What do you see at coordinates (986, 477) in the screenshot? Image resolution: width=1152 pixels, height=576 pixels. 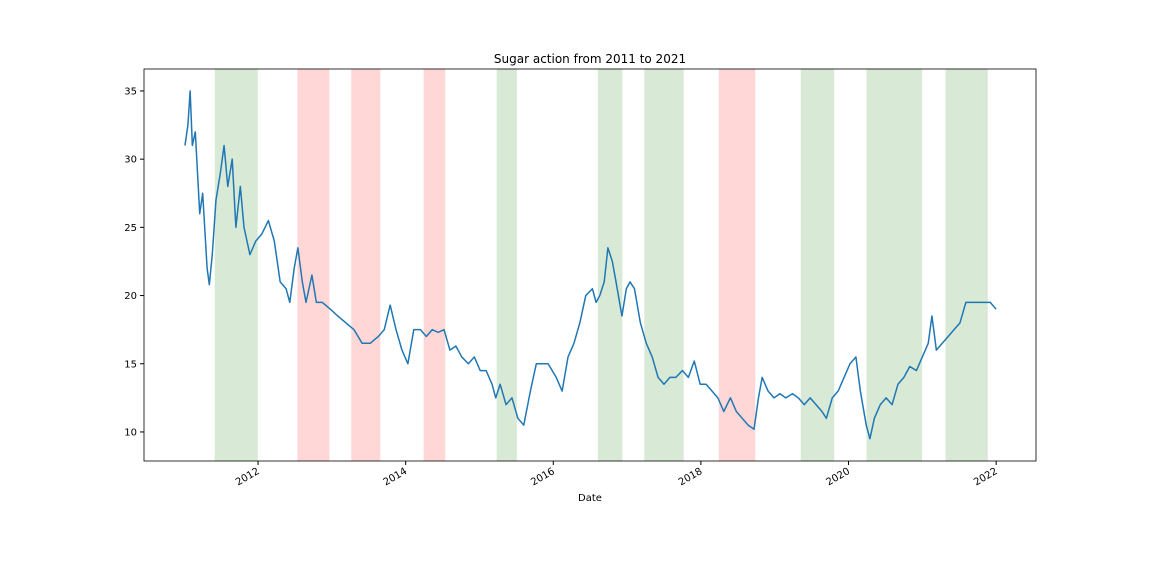 I see `x-tick-label: 2022` at bounding box center [986, 477].